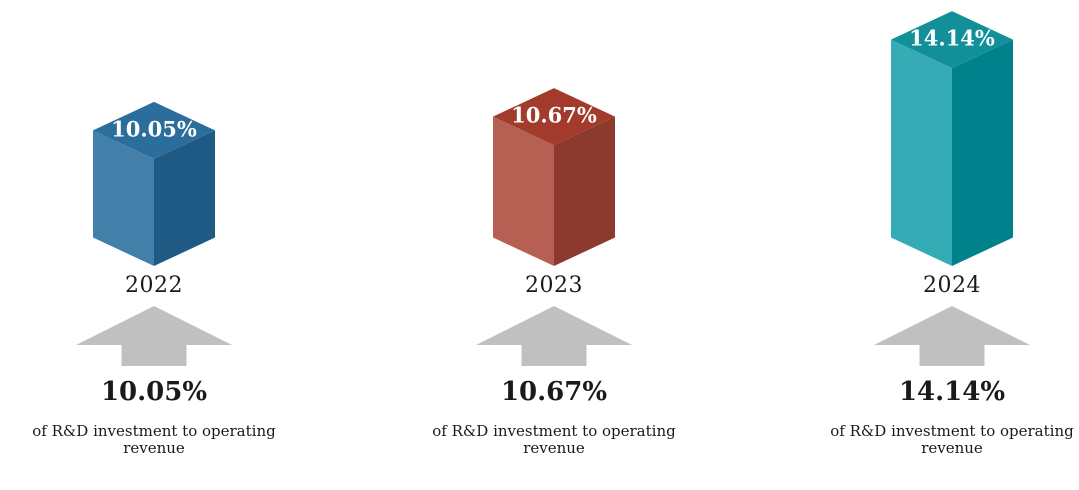 This screenshot has height=490, width=1079. I want to click on pillar-top-value-label: 14.14%, so click(952, 38).